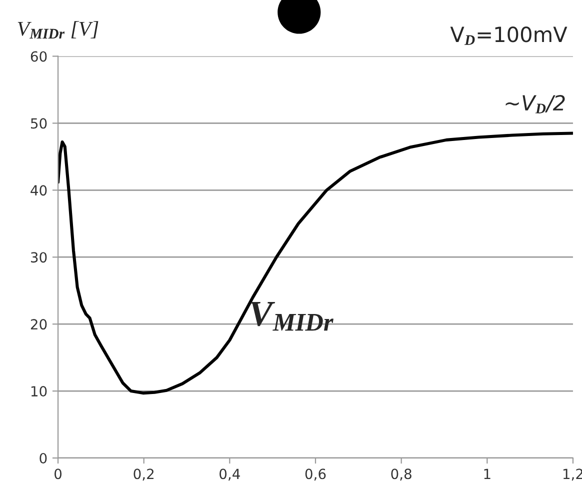 This screenshot has width=582, height=489. Describe the element at coordinates (39, 123) in the screenshot. I see `y-tick-label: 50` at that location.